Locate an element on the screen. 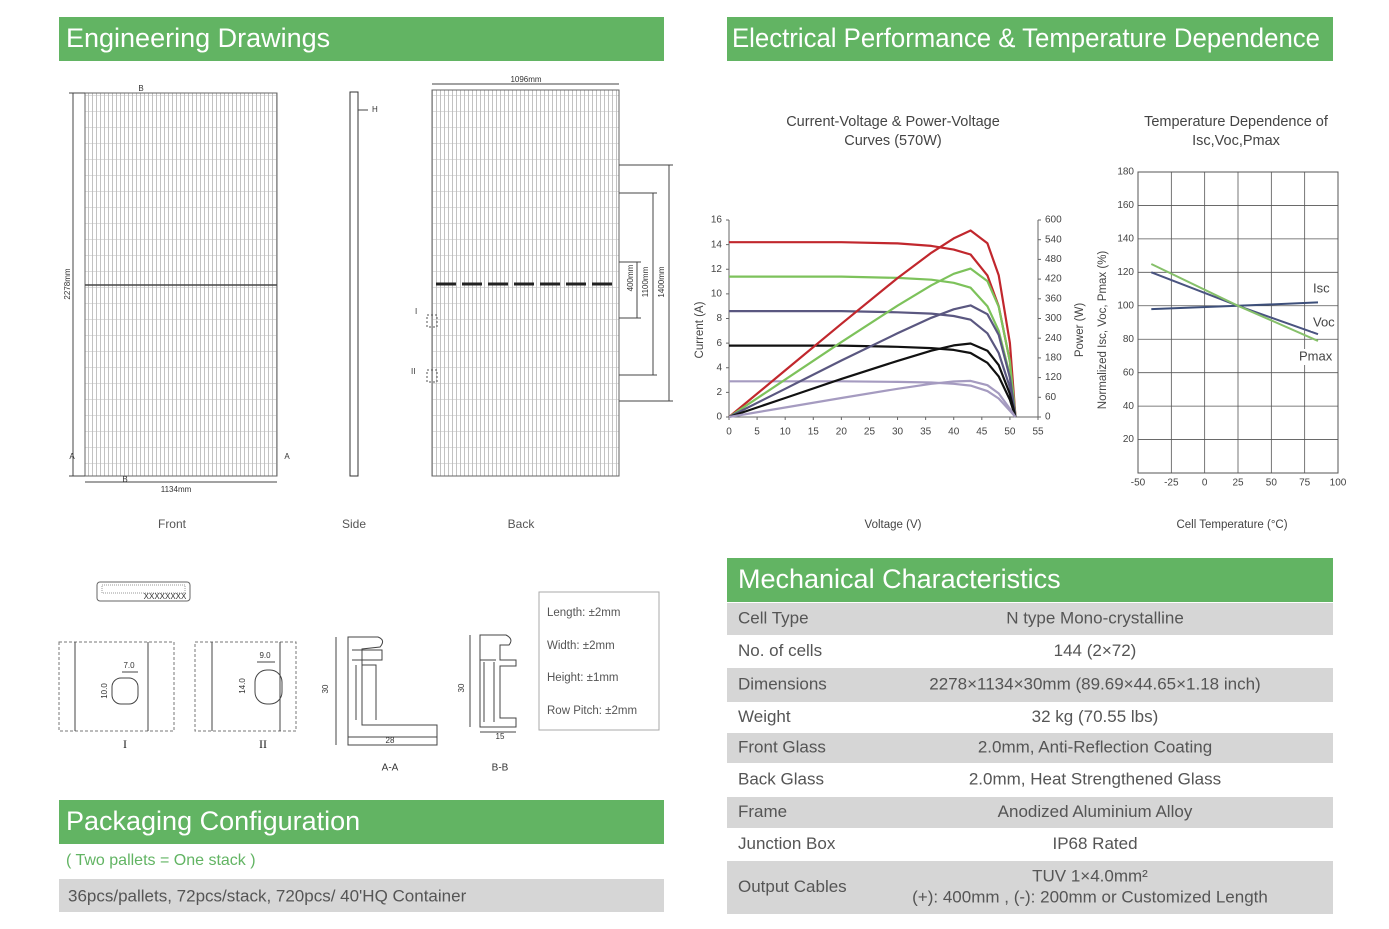 Image resolution: width=1389 pixels, height=929 pixels. y-tick-label: 40 is located at coordinates (1129, 406).